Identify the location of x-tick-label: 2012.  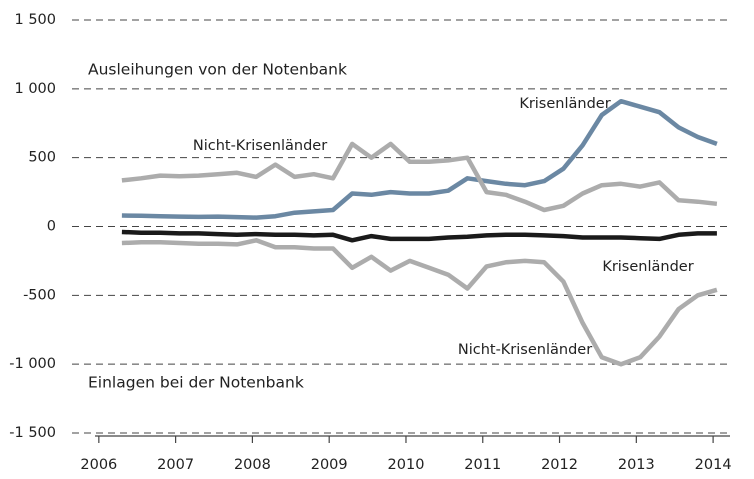
(559, 465).